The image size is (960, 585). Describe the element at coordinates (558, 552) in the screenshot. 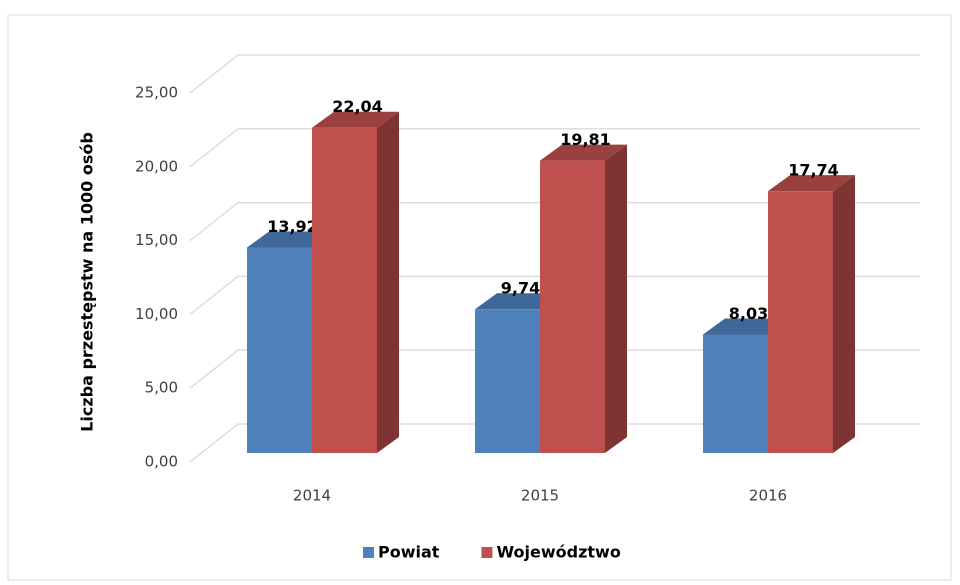

I see `legend-label: Województwo` at that location.